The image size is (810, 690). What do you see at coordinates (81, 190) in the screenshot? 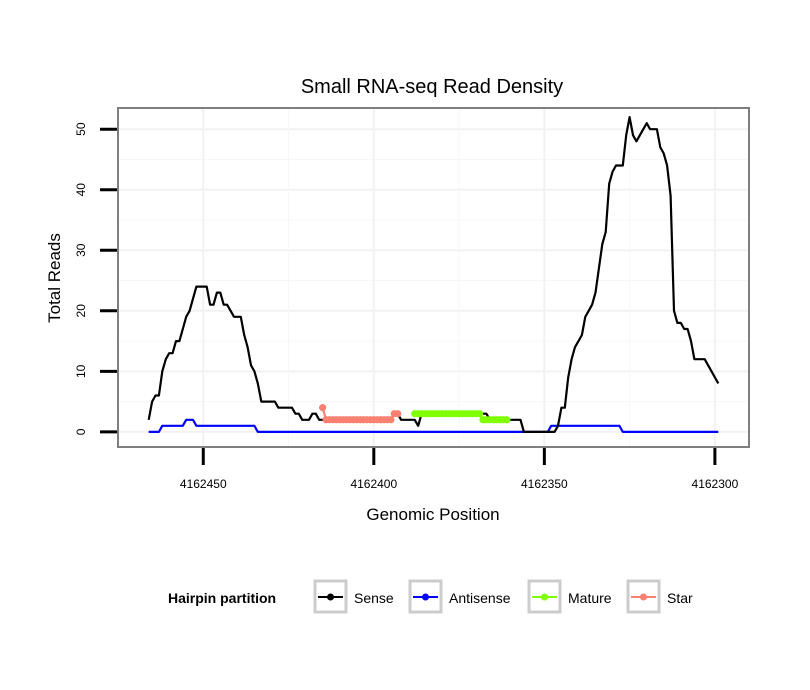
I see `y-tick-label: 40` at bounding box center [81, 190].